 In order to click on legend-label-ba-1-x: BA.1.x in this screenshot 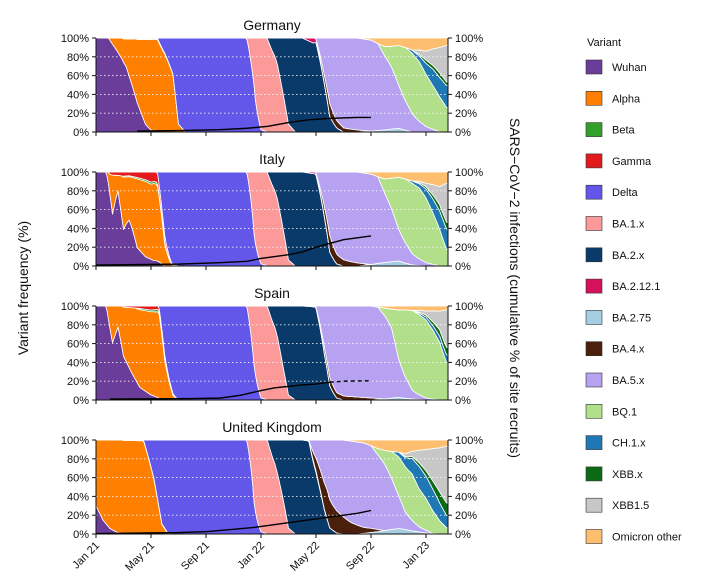, I will do `click(628, 225)`.